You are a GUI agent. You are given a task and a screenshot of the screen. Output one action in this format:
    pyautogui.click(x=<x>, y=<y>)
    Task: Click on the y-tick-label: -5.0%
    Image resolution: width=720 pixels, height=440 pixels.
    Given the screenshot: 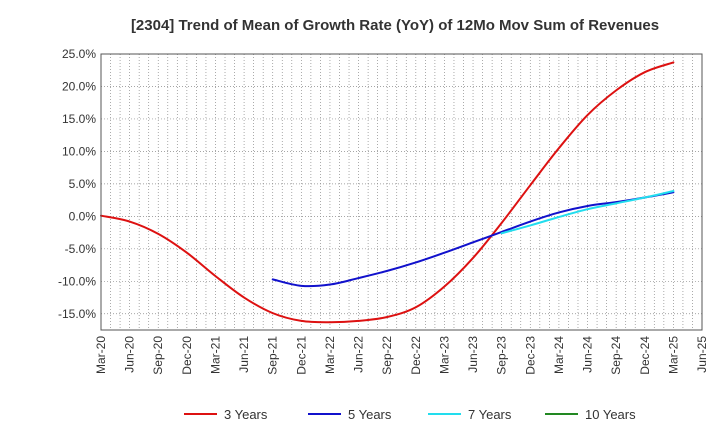 What is the action you would take?
    pyautogui.click(x=81, y=249)
    